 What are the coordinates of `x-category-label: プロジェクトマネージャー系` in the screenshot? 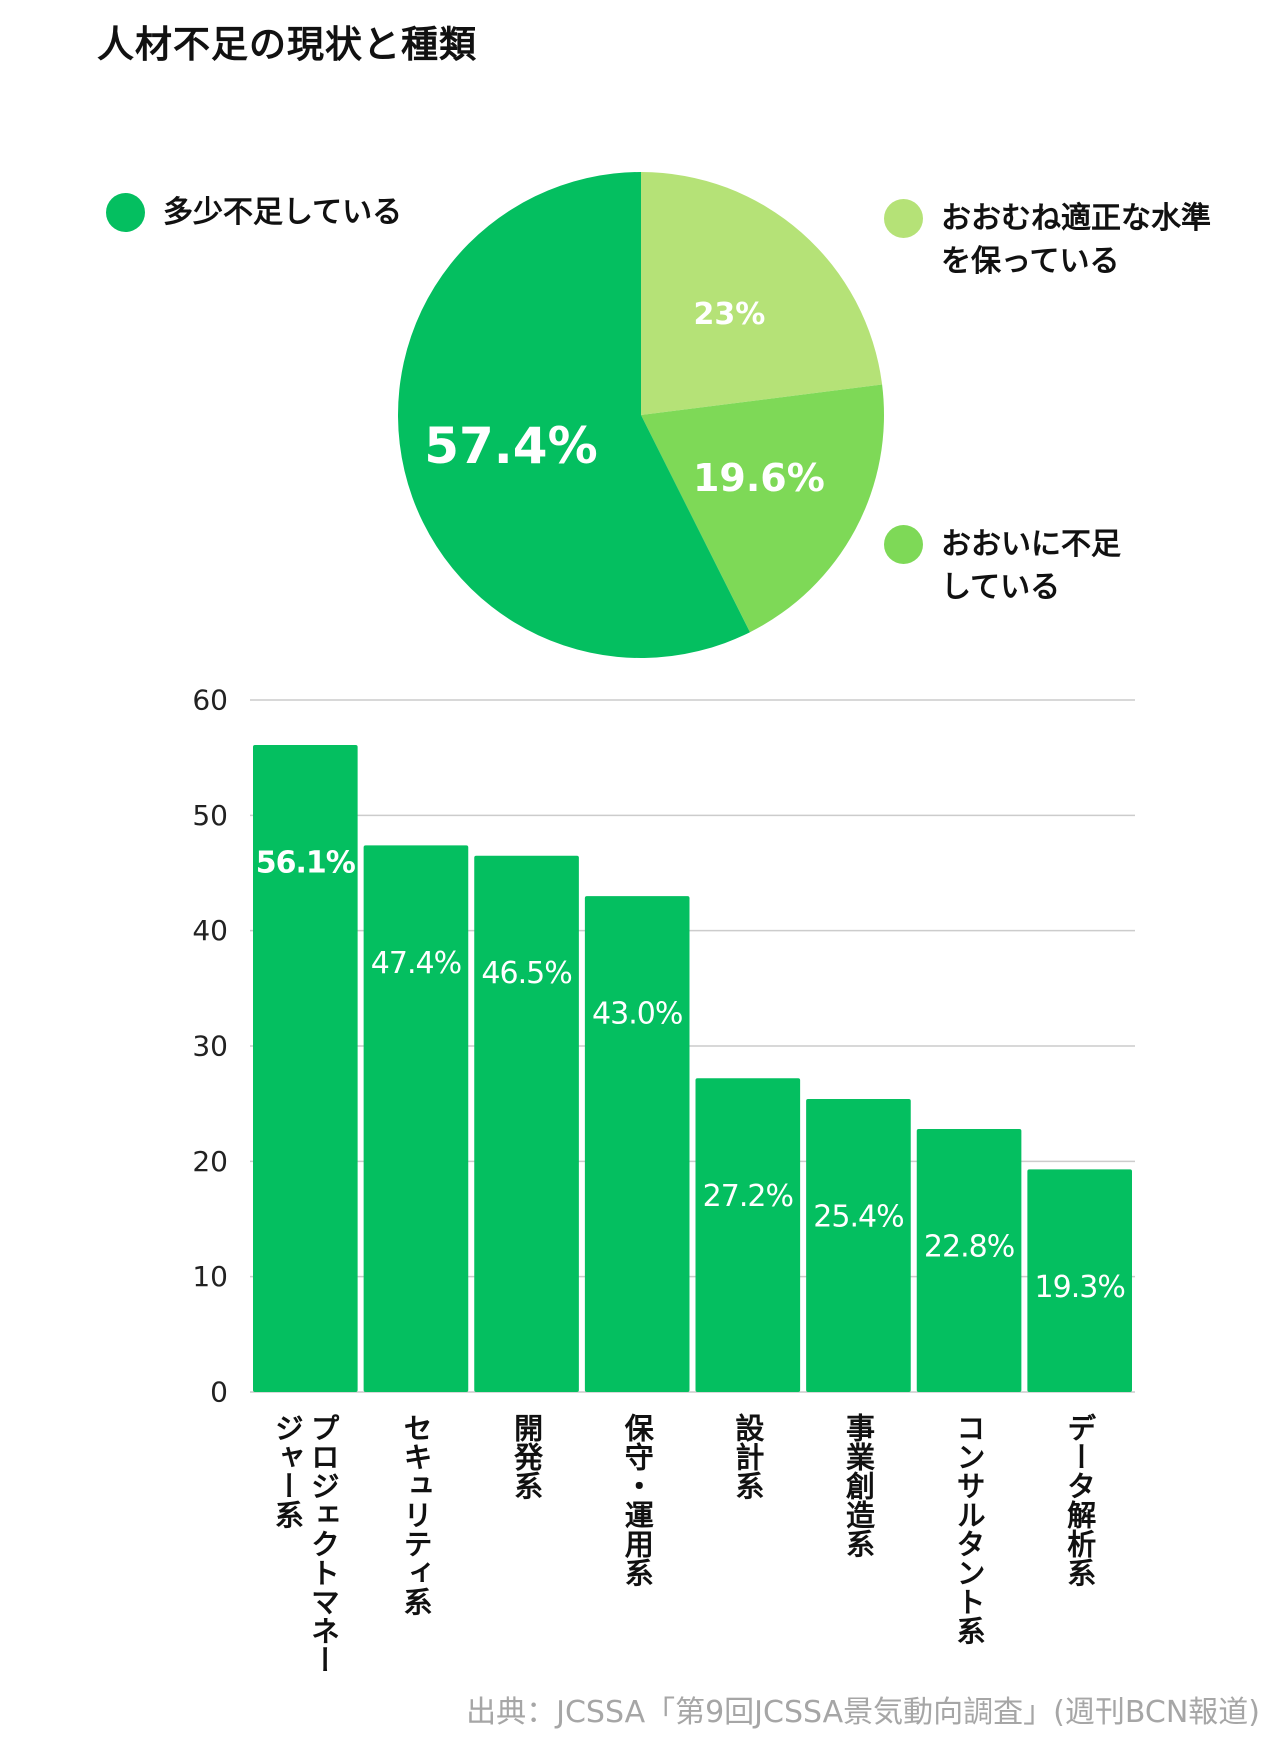 It's located at (305, 1543).